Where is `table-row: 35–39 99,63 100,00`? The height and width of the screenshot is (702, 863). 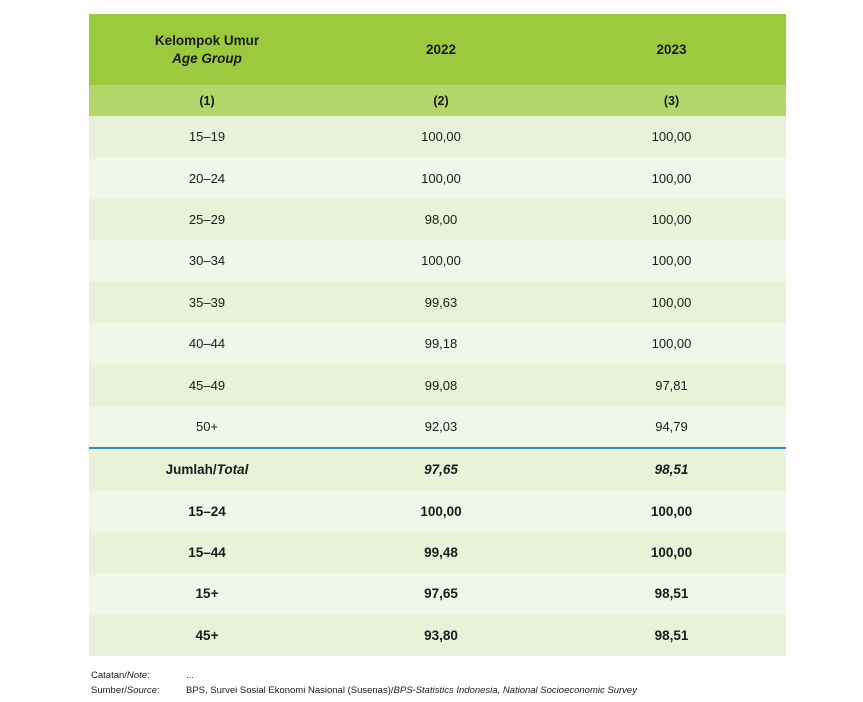 table-row: 35–39 99,63 100,00 is located at coordinates (437, 302).